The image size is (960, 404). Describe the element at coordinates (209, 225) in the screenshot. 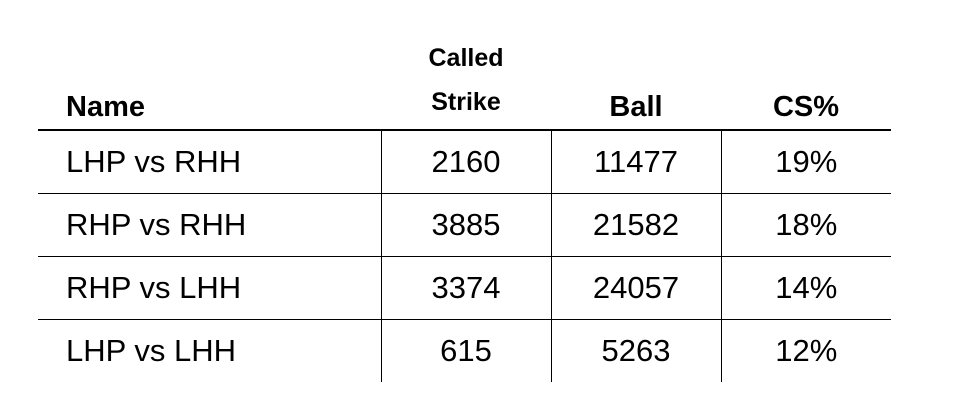

I see `cell-name: RHP vs RHH` at that location.